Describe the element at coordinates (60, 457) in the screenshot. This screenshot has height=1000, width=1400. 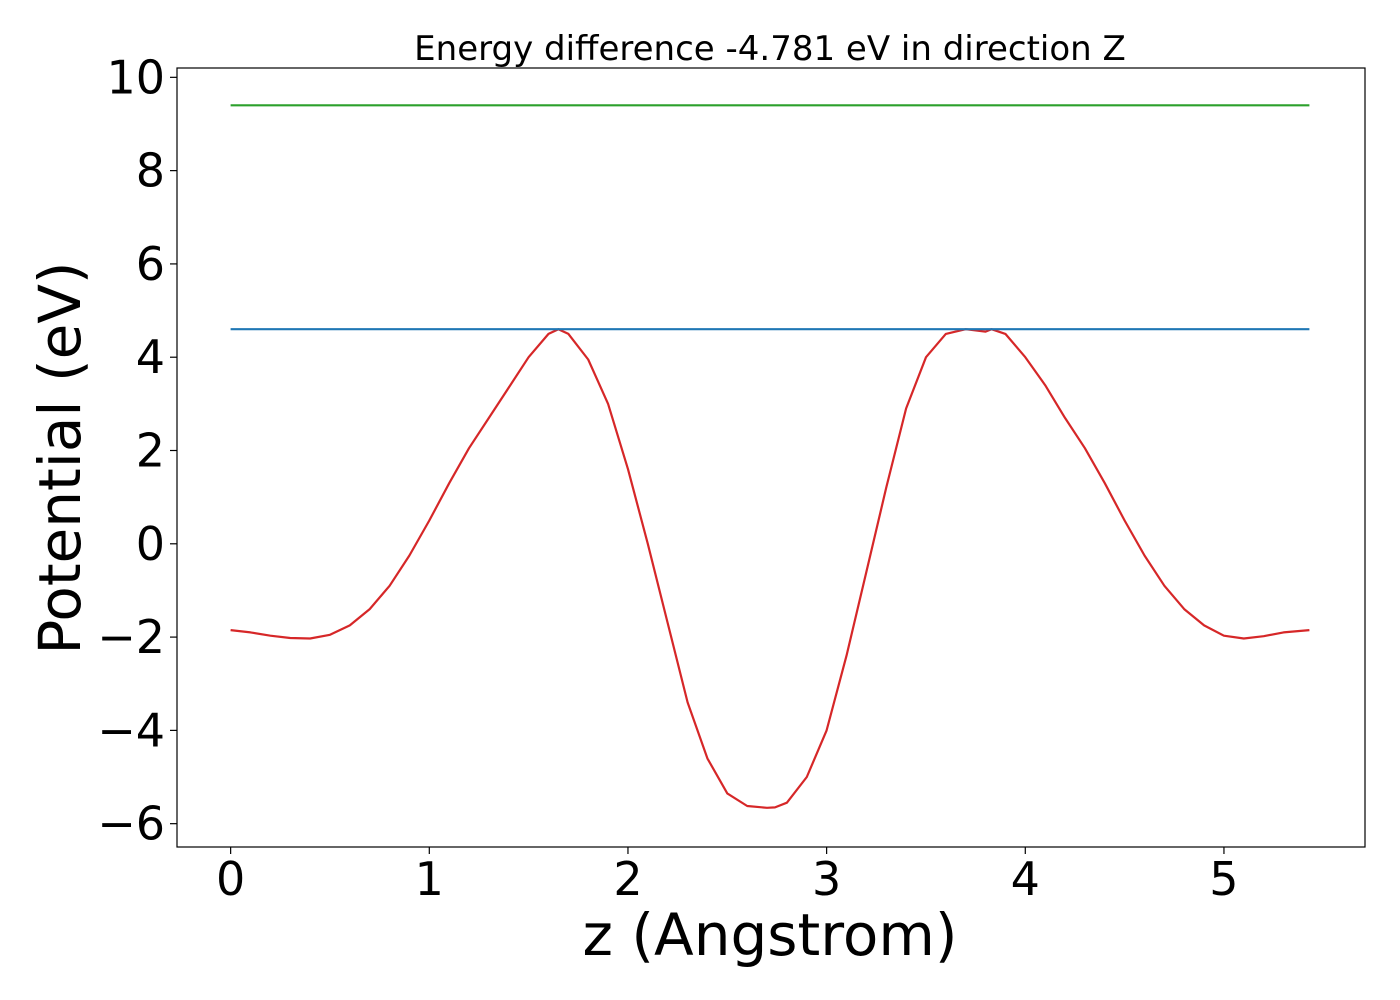
I see `y-axis-label: Potential (eV)` at that location.